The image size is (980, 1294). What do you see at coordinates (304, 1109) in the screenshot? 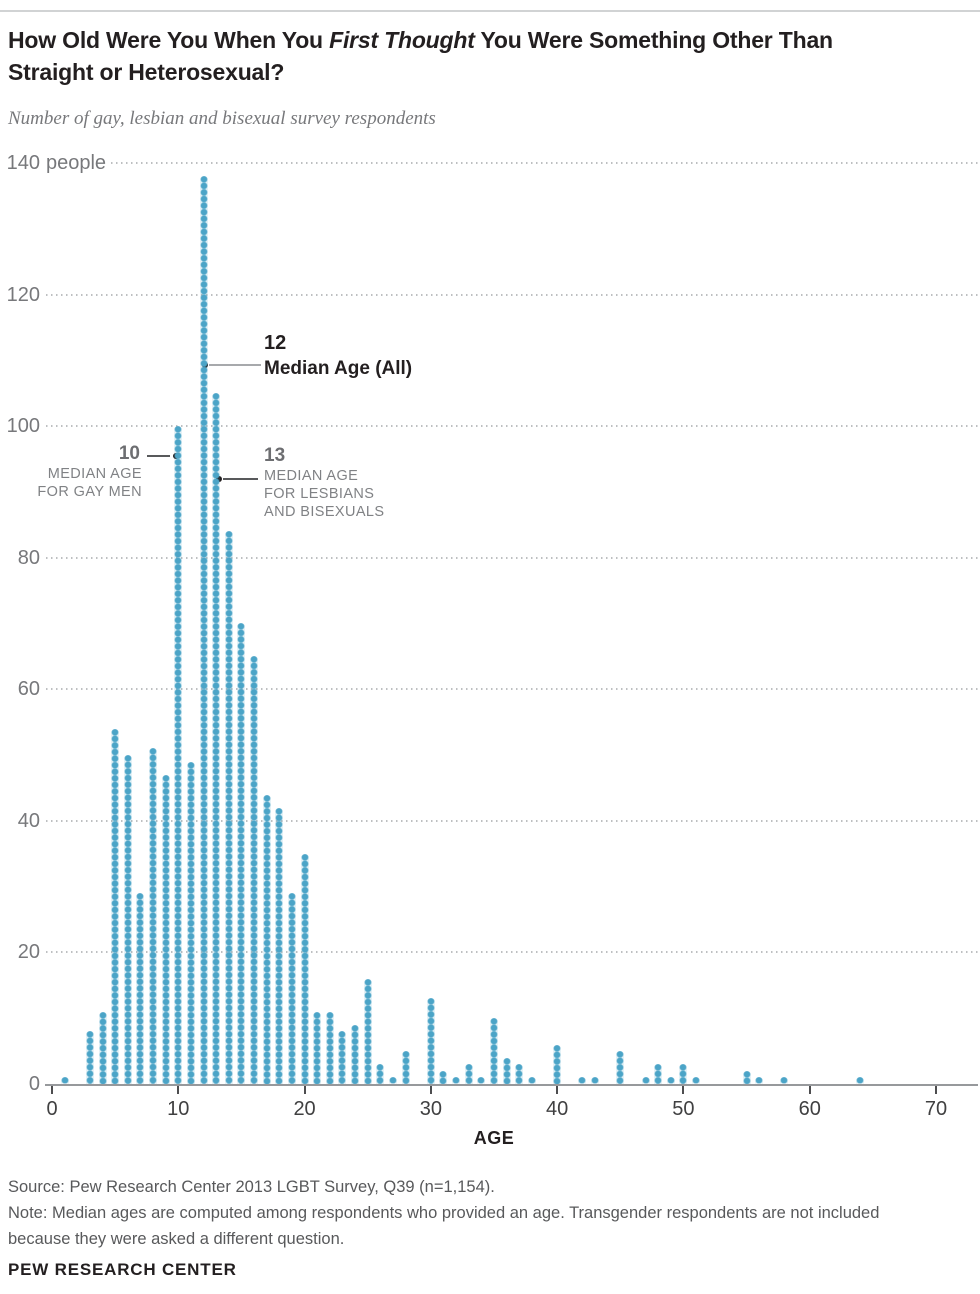
I see `x-axis-label-20: 20` at bounding box center [304, 1109].